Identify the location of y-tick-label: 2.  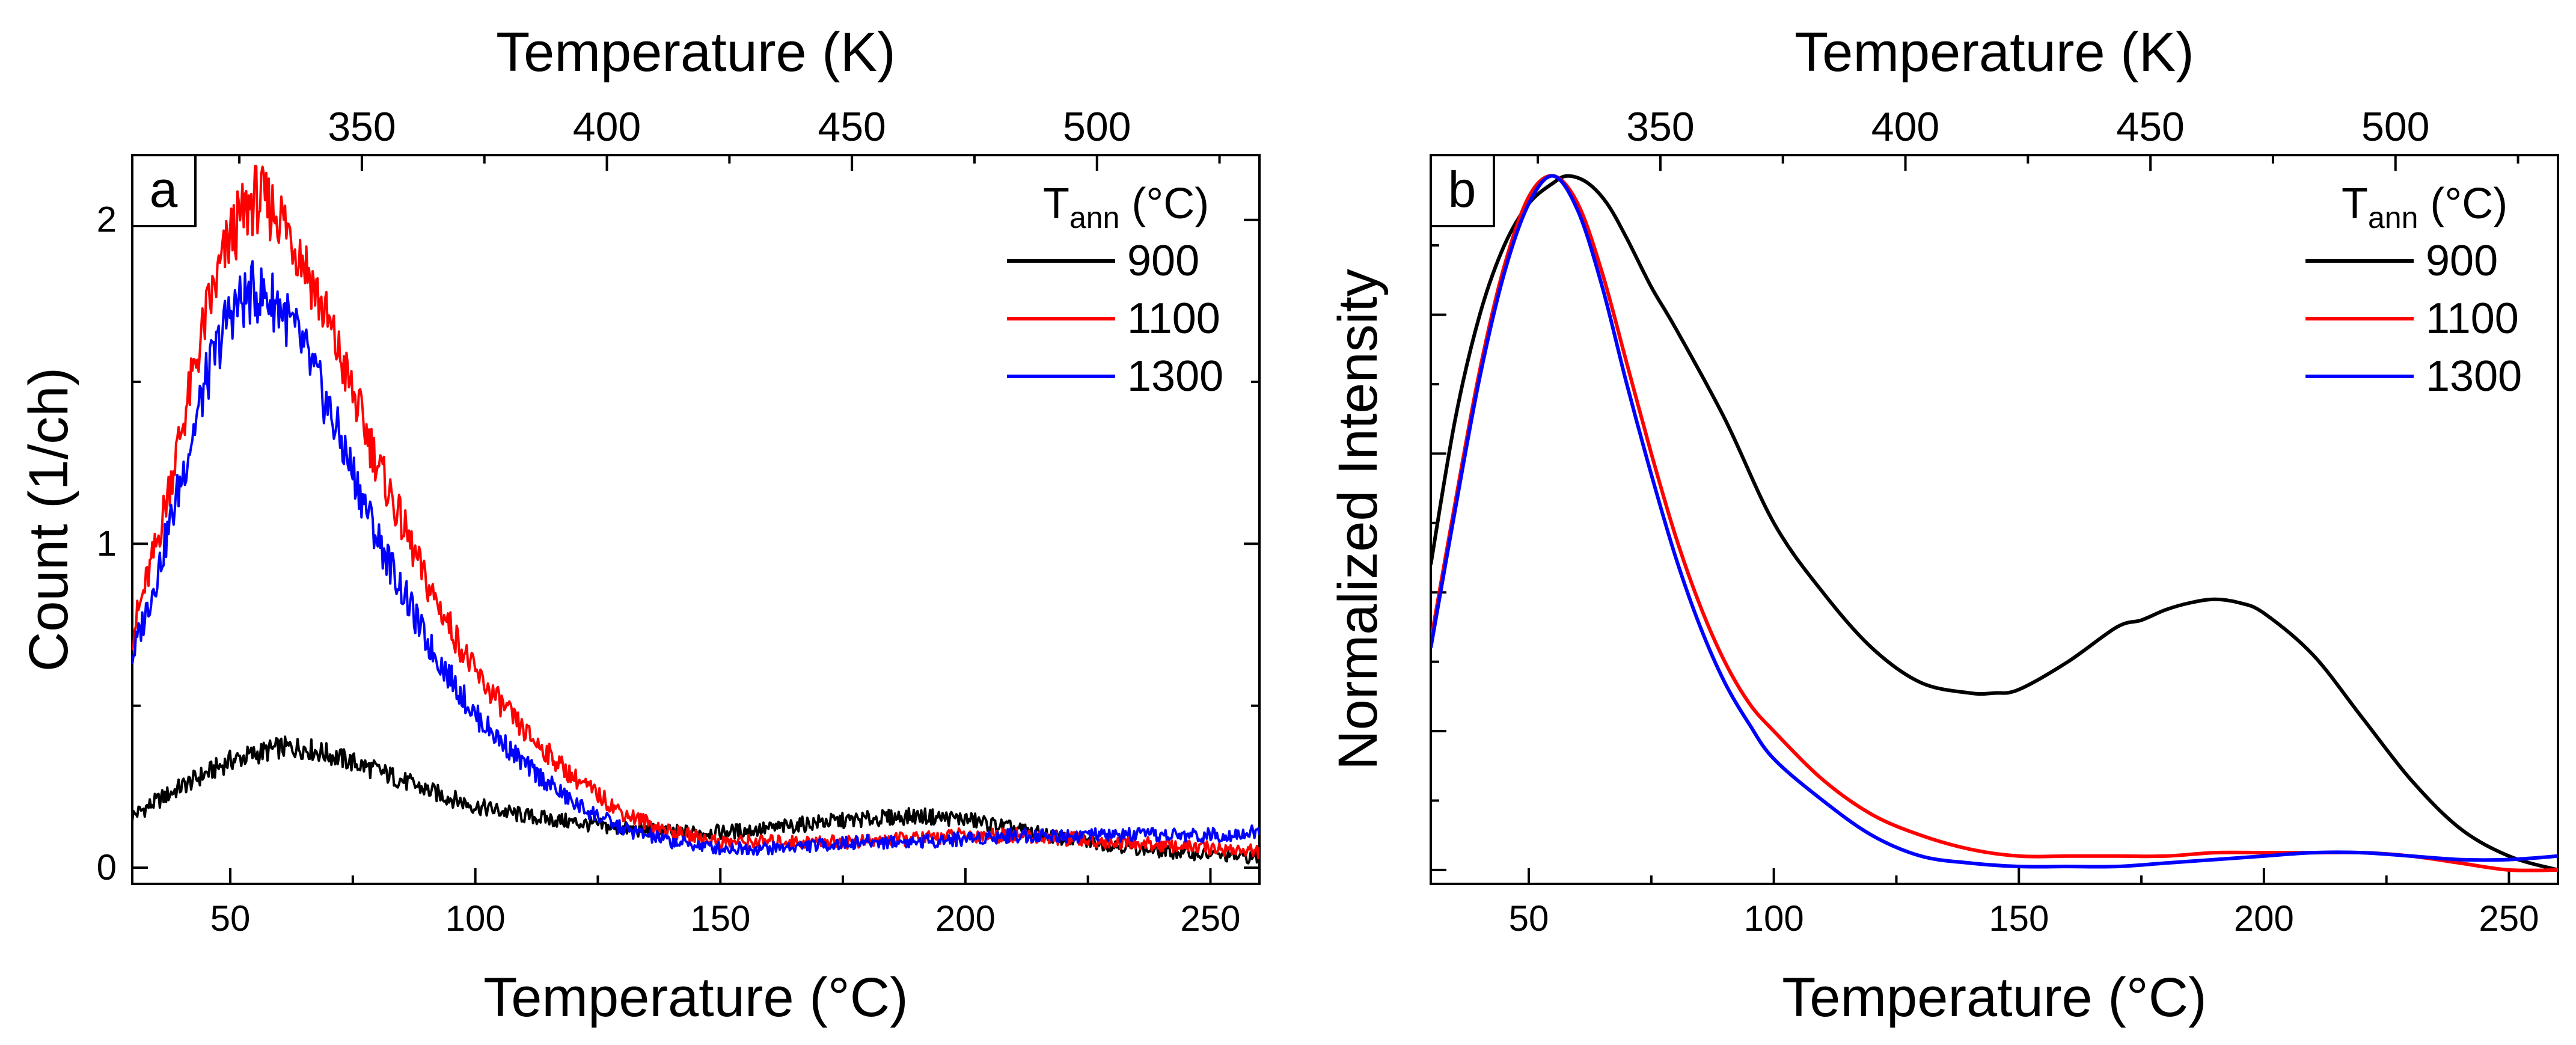
(107, 220).